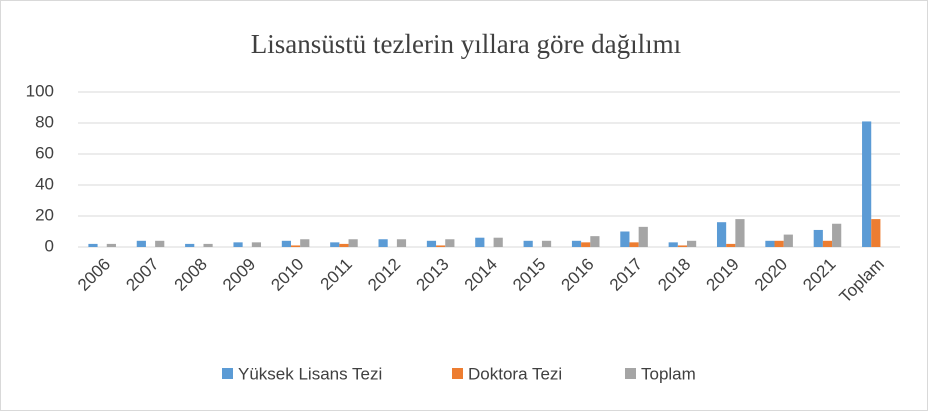 The image size is (928, 411). I want to click on y-tick-label: 60, so click(44, 152).